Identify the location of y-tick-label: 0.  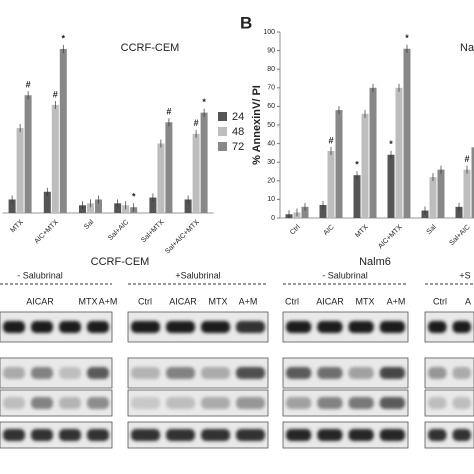
(273, 218).